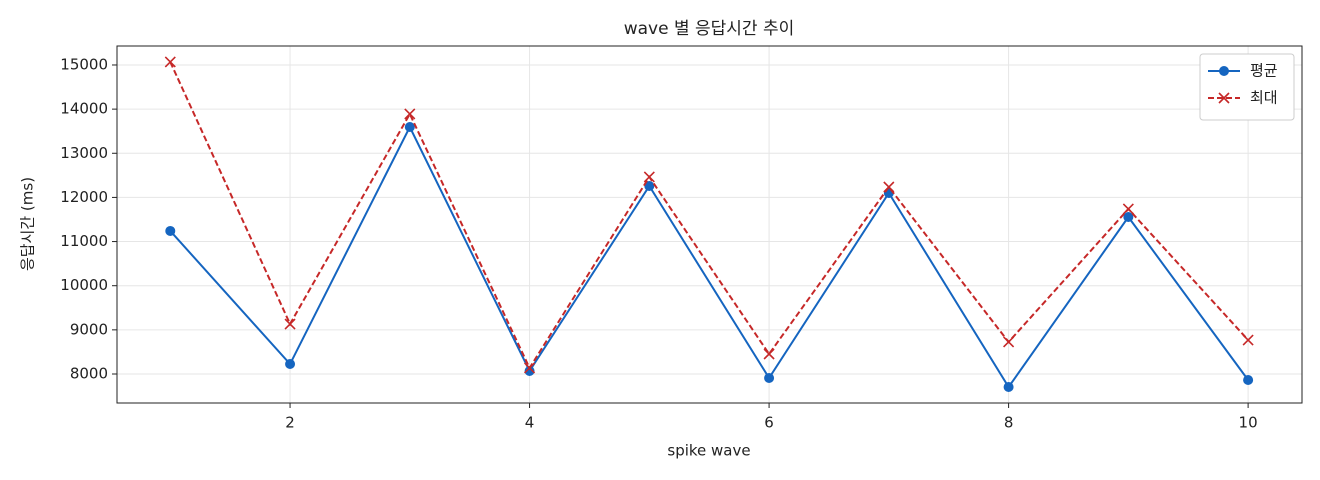  I want to click on x-tick-label: 6, so click(769, 423).